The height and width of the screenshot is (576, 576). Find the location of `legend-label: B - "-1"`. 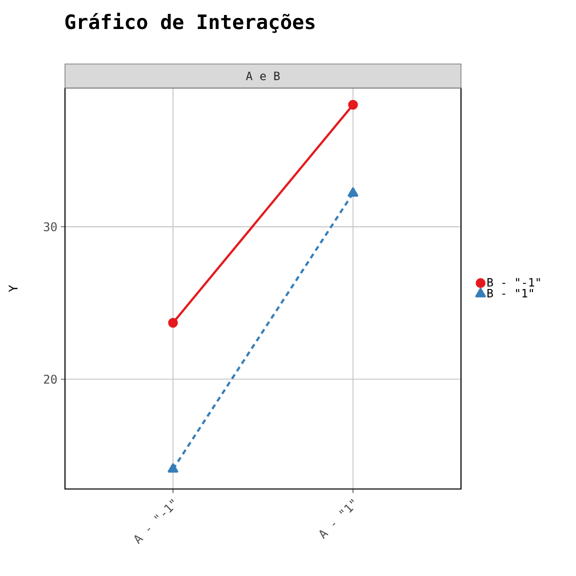

legend-label: B - "-1" is located at coordinates (513, 282).